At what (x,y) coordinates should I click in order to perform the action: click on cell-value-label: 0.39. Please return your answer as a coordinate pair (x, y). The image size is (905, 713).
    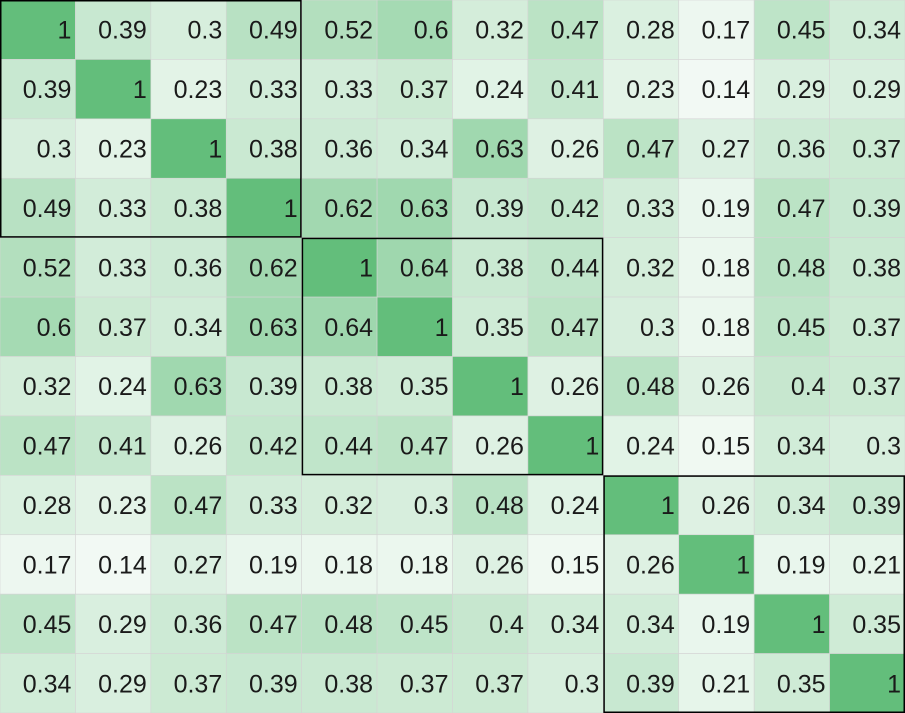
    Looking at the image, I should click on (273, 387).